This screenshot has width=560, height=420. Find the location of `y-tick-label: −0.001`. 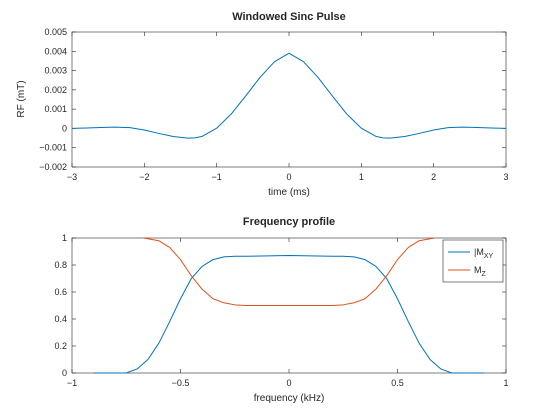

y-tick-label: −0.001 is located at coordinates (53, 148).